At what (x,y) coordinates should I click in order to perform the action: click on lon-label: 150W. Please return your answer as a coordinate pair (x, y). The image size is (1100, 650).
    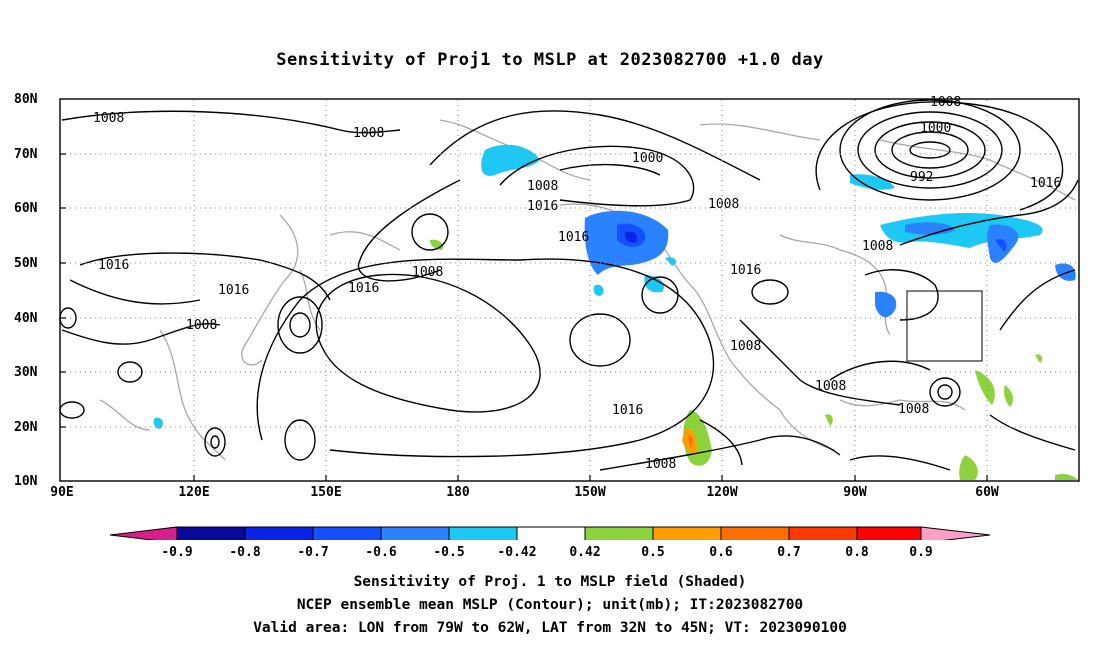
    Looking at the image, I should click on (590, 492).